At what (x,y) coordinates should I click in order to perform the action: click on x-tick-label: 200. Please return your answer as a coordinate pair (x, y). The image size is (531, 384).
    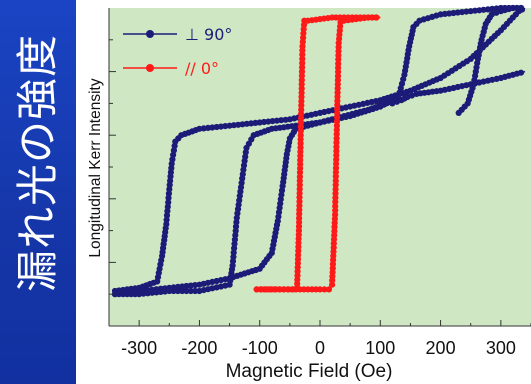
    Looking at the image, I should click on (441, 348).